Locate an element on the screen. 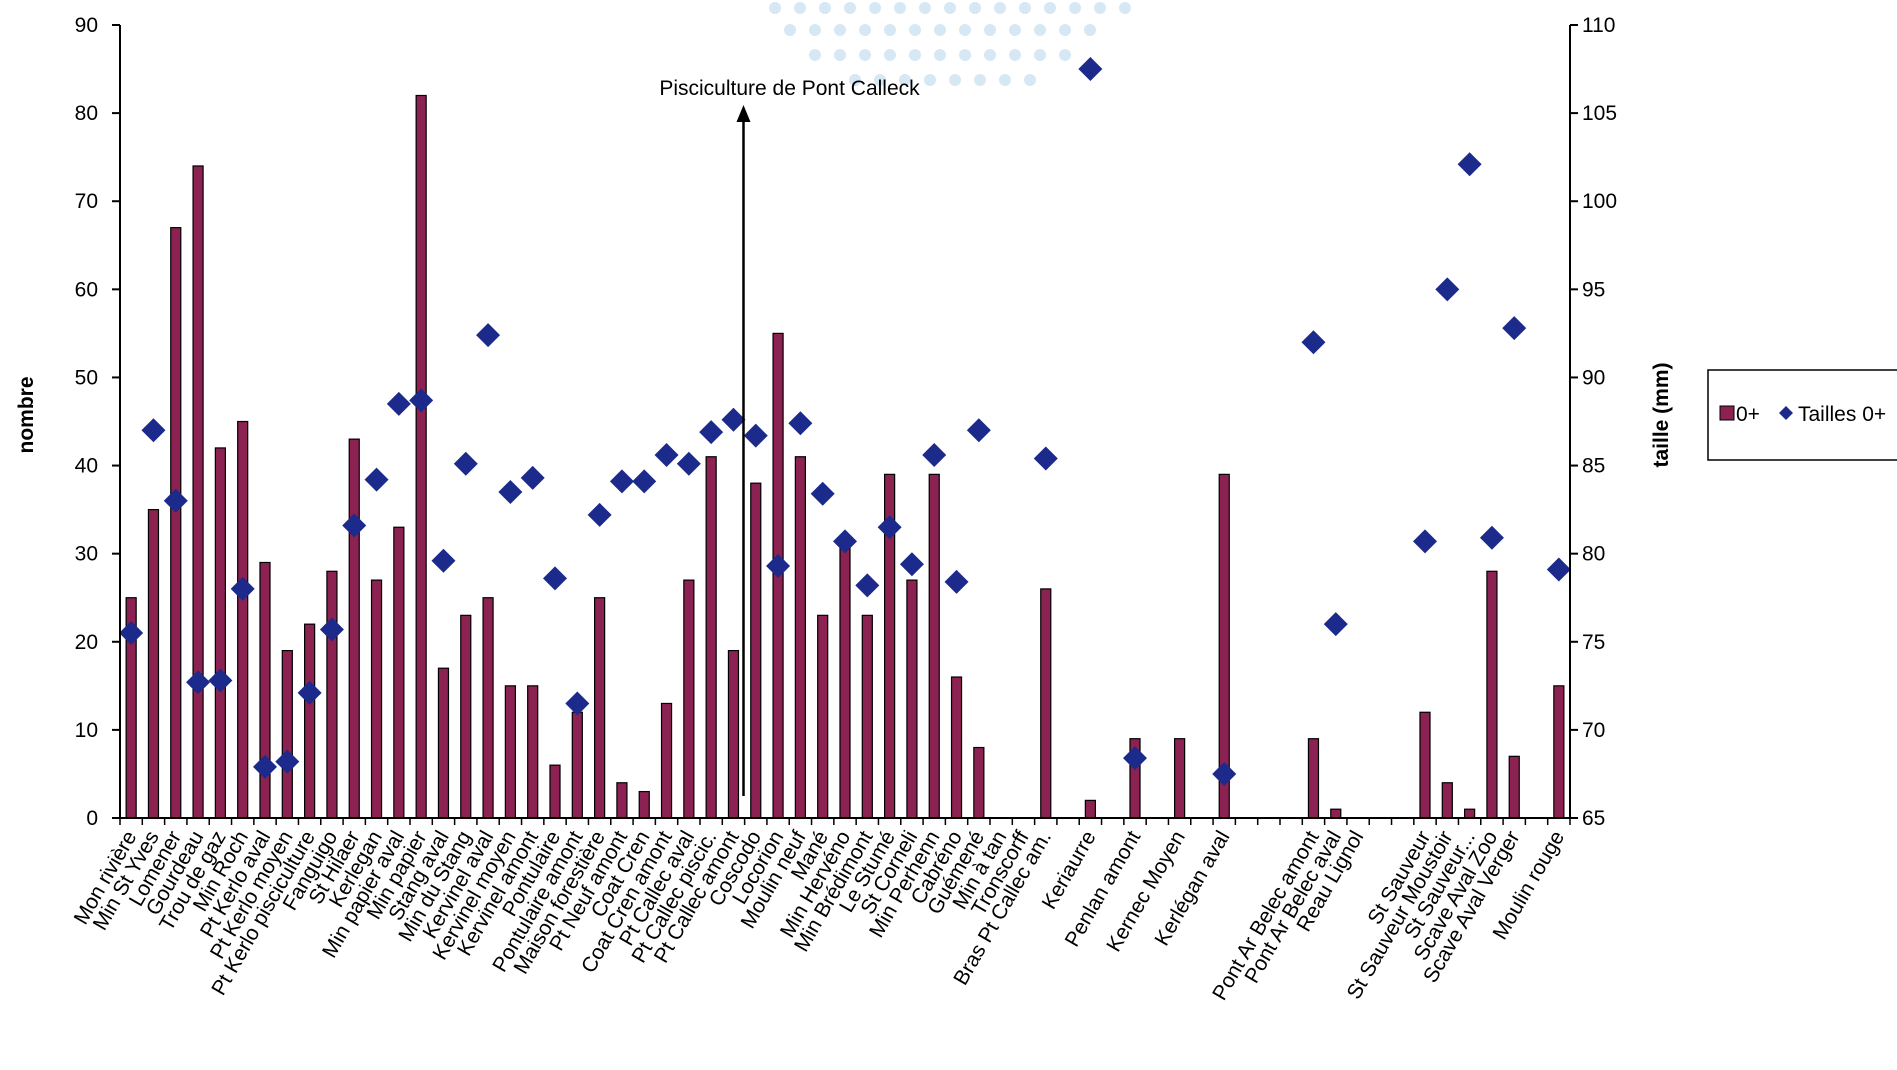  y2-tick-label: 95 is located at coordinates (1593, 289).